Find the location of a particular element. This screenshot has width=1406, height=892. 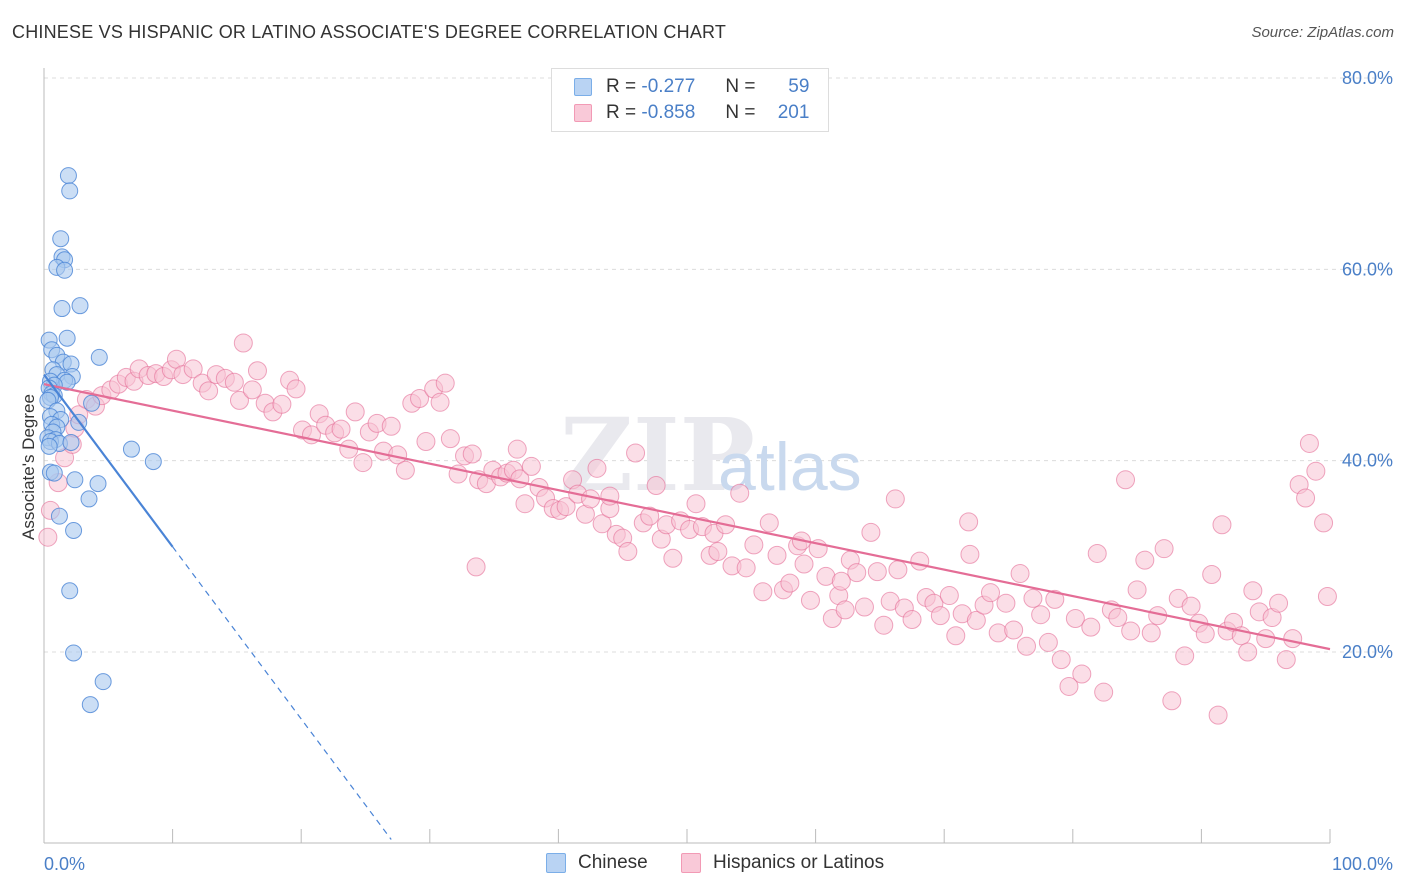

chinese-trend-extension is located at coordinates (282, 693).